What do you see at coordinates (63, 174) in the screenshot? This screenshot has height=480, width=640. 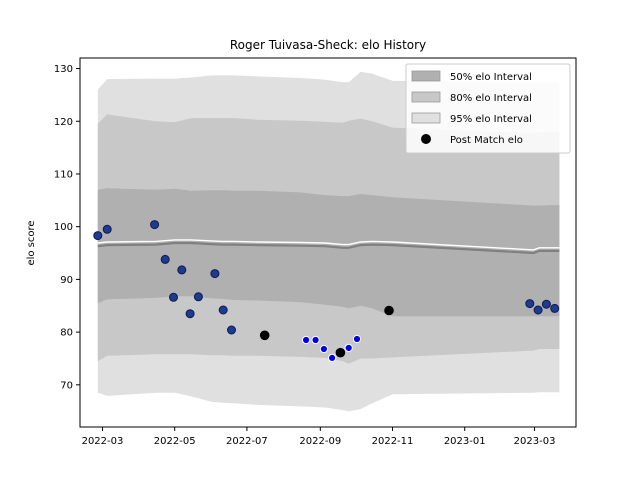 I see `y-tick-label: 110` at bounding box center [63, 174].